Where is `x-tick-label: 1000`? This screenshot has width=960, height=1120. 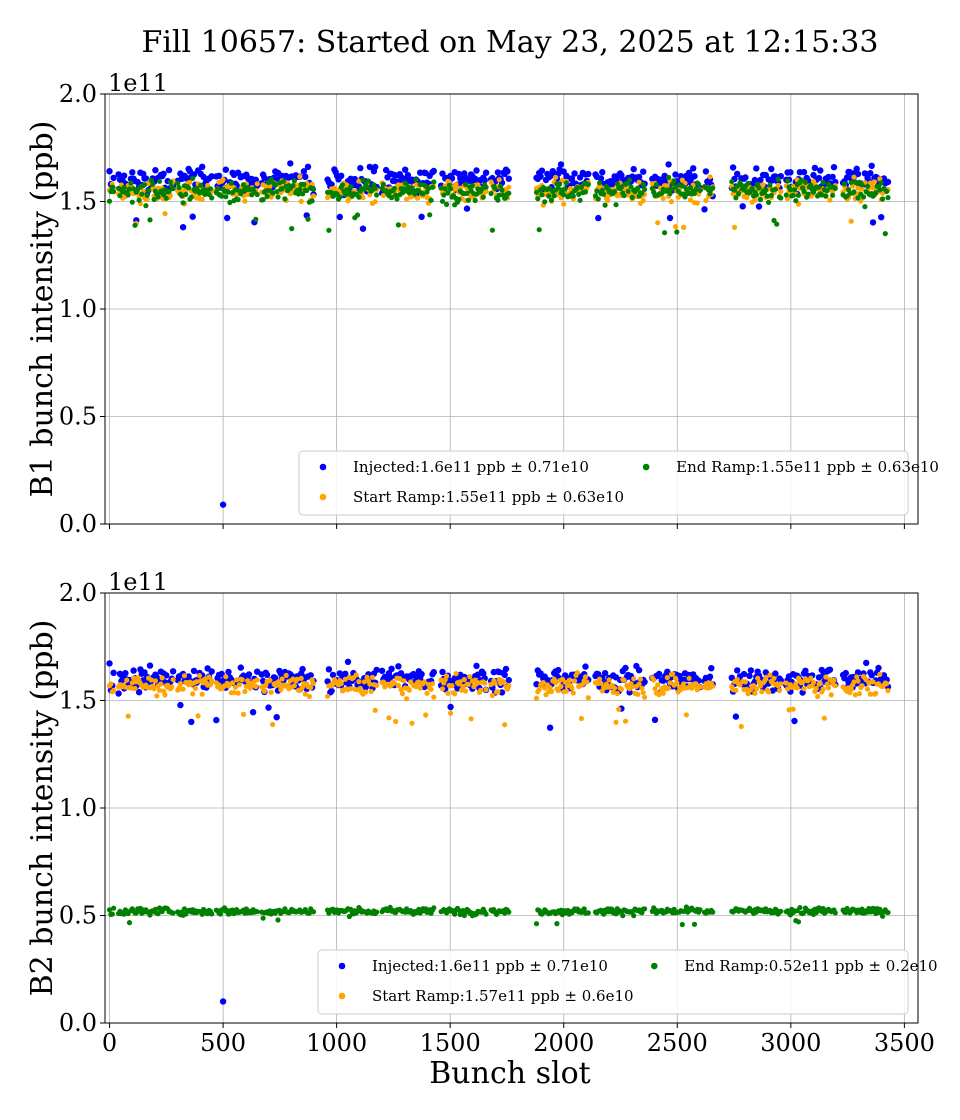
x-tick-label: 1000 is located at coordinates (336, 1043).